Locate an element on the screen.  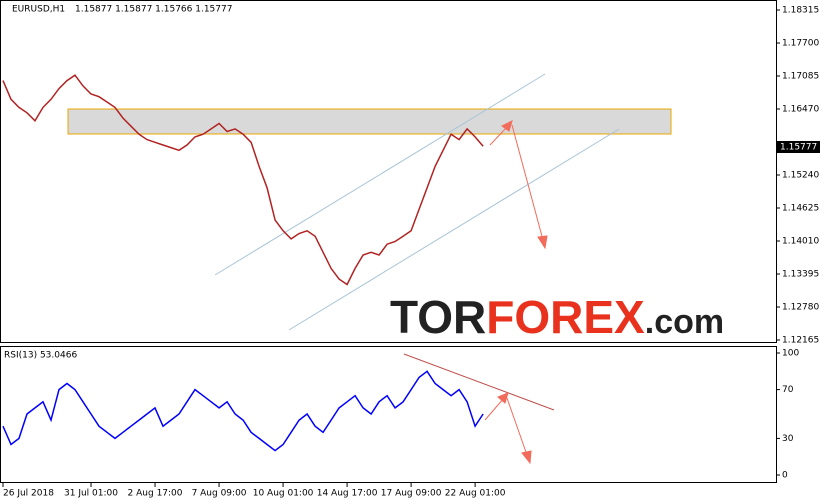
resistance-zone is located at coordinates (369, 121).